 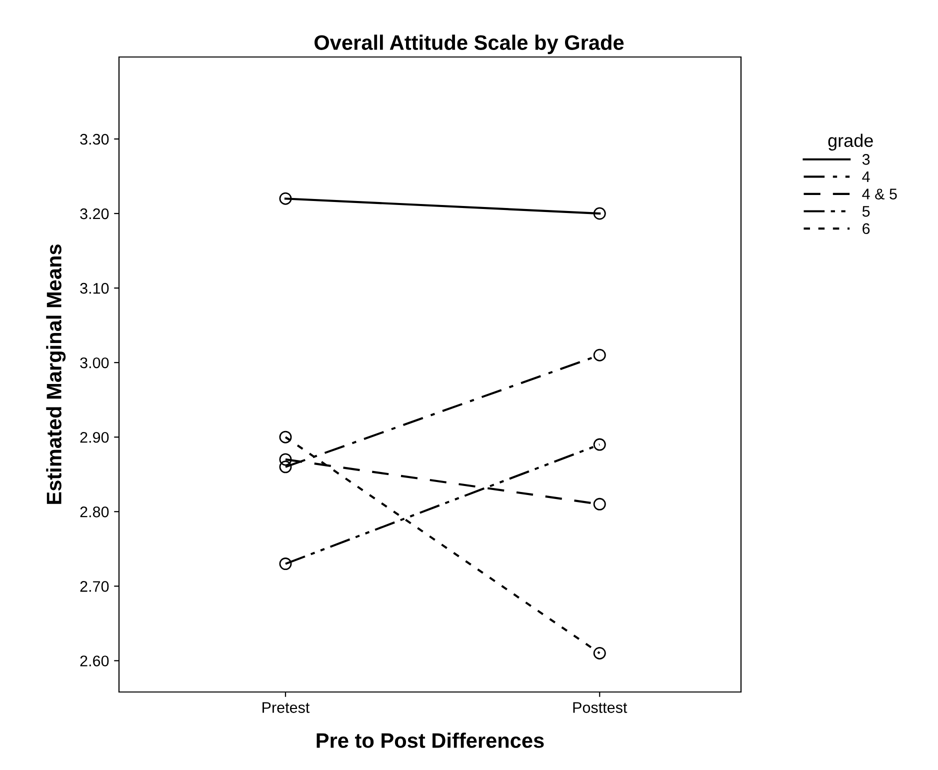 I want to click on legend-label: 5, so click(x=866, y=211).